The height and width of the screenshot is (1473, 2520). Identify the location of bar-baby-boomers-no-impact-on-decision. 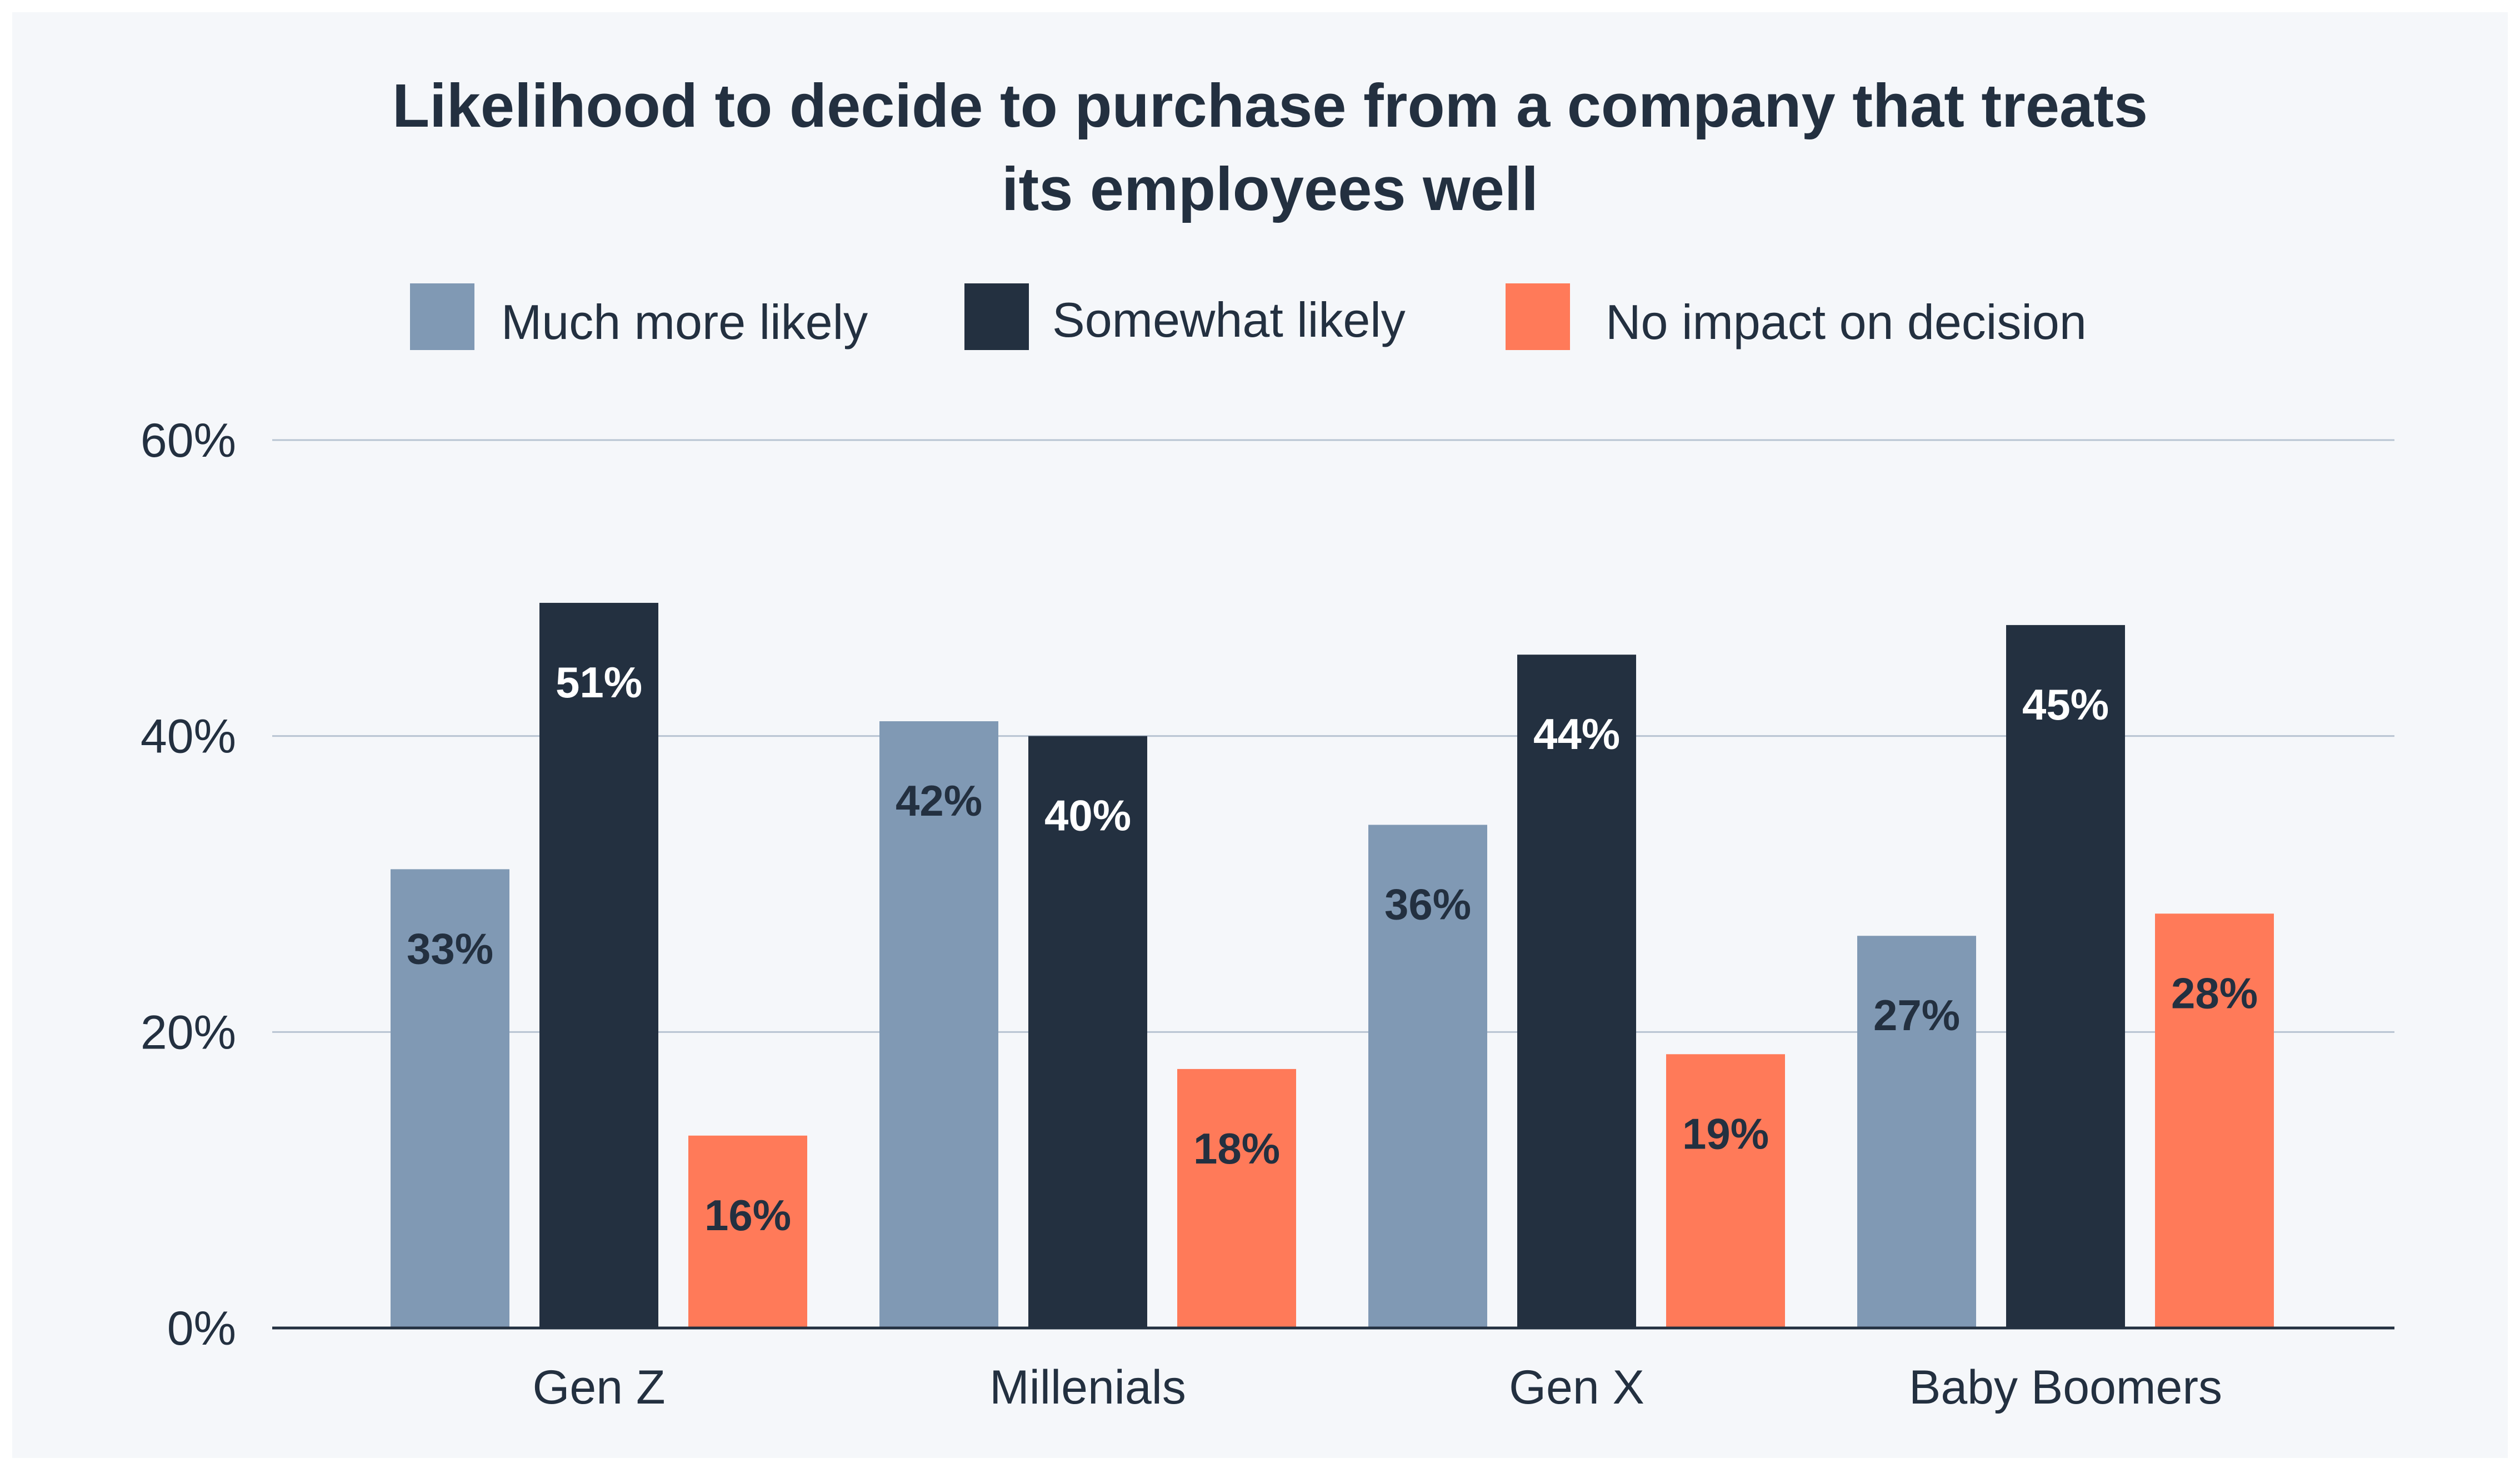
(2214, 1120).